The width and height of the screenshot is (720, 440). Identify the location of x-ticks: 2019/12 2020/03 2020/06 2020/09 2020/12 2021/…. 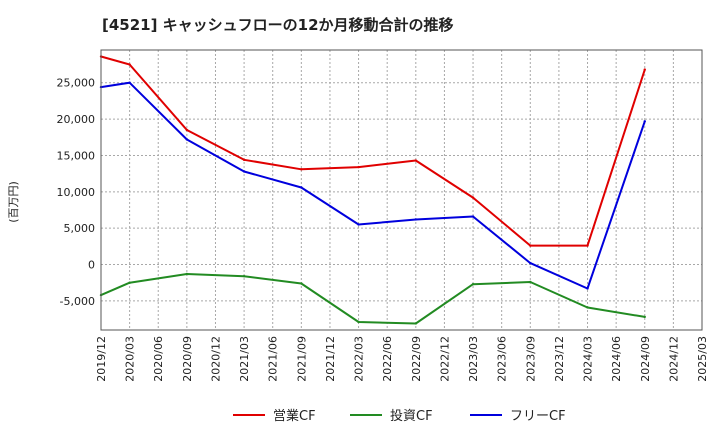
(402, 359).